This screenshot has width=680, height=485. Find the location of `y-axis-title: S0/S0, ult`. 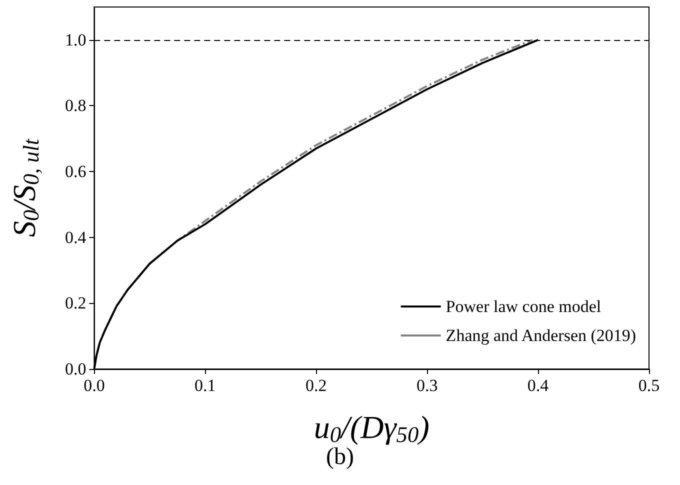

y-axis-title: S0/S0, ult is located at coordinates (25, 188).